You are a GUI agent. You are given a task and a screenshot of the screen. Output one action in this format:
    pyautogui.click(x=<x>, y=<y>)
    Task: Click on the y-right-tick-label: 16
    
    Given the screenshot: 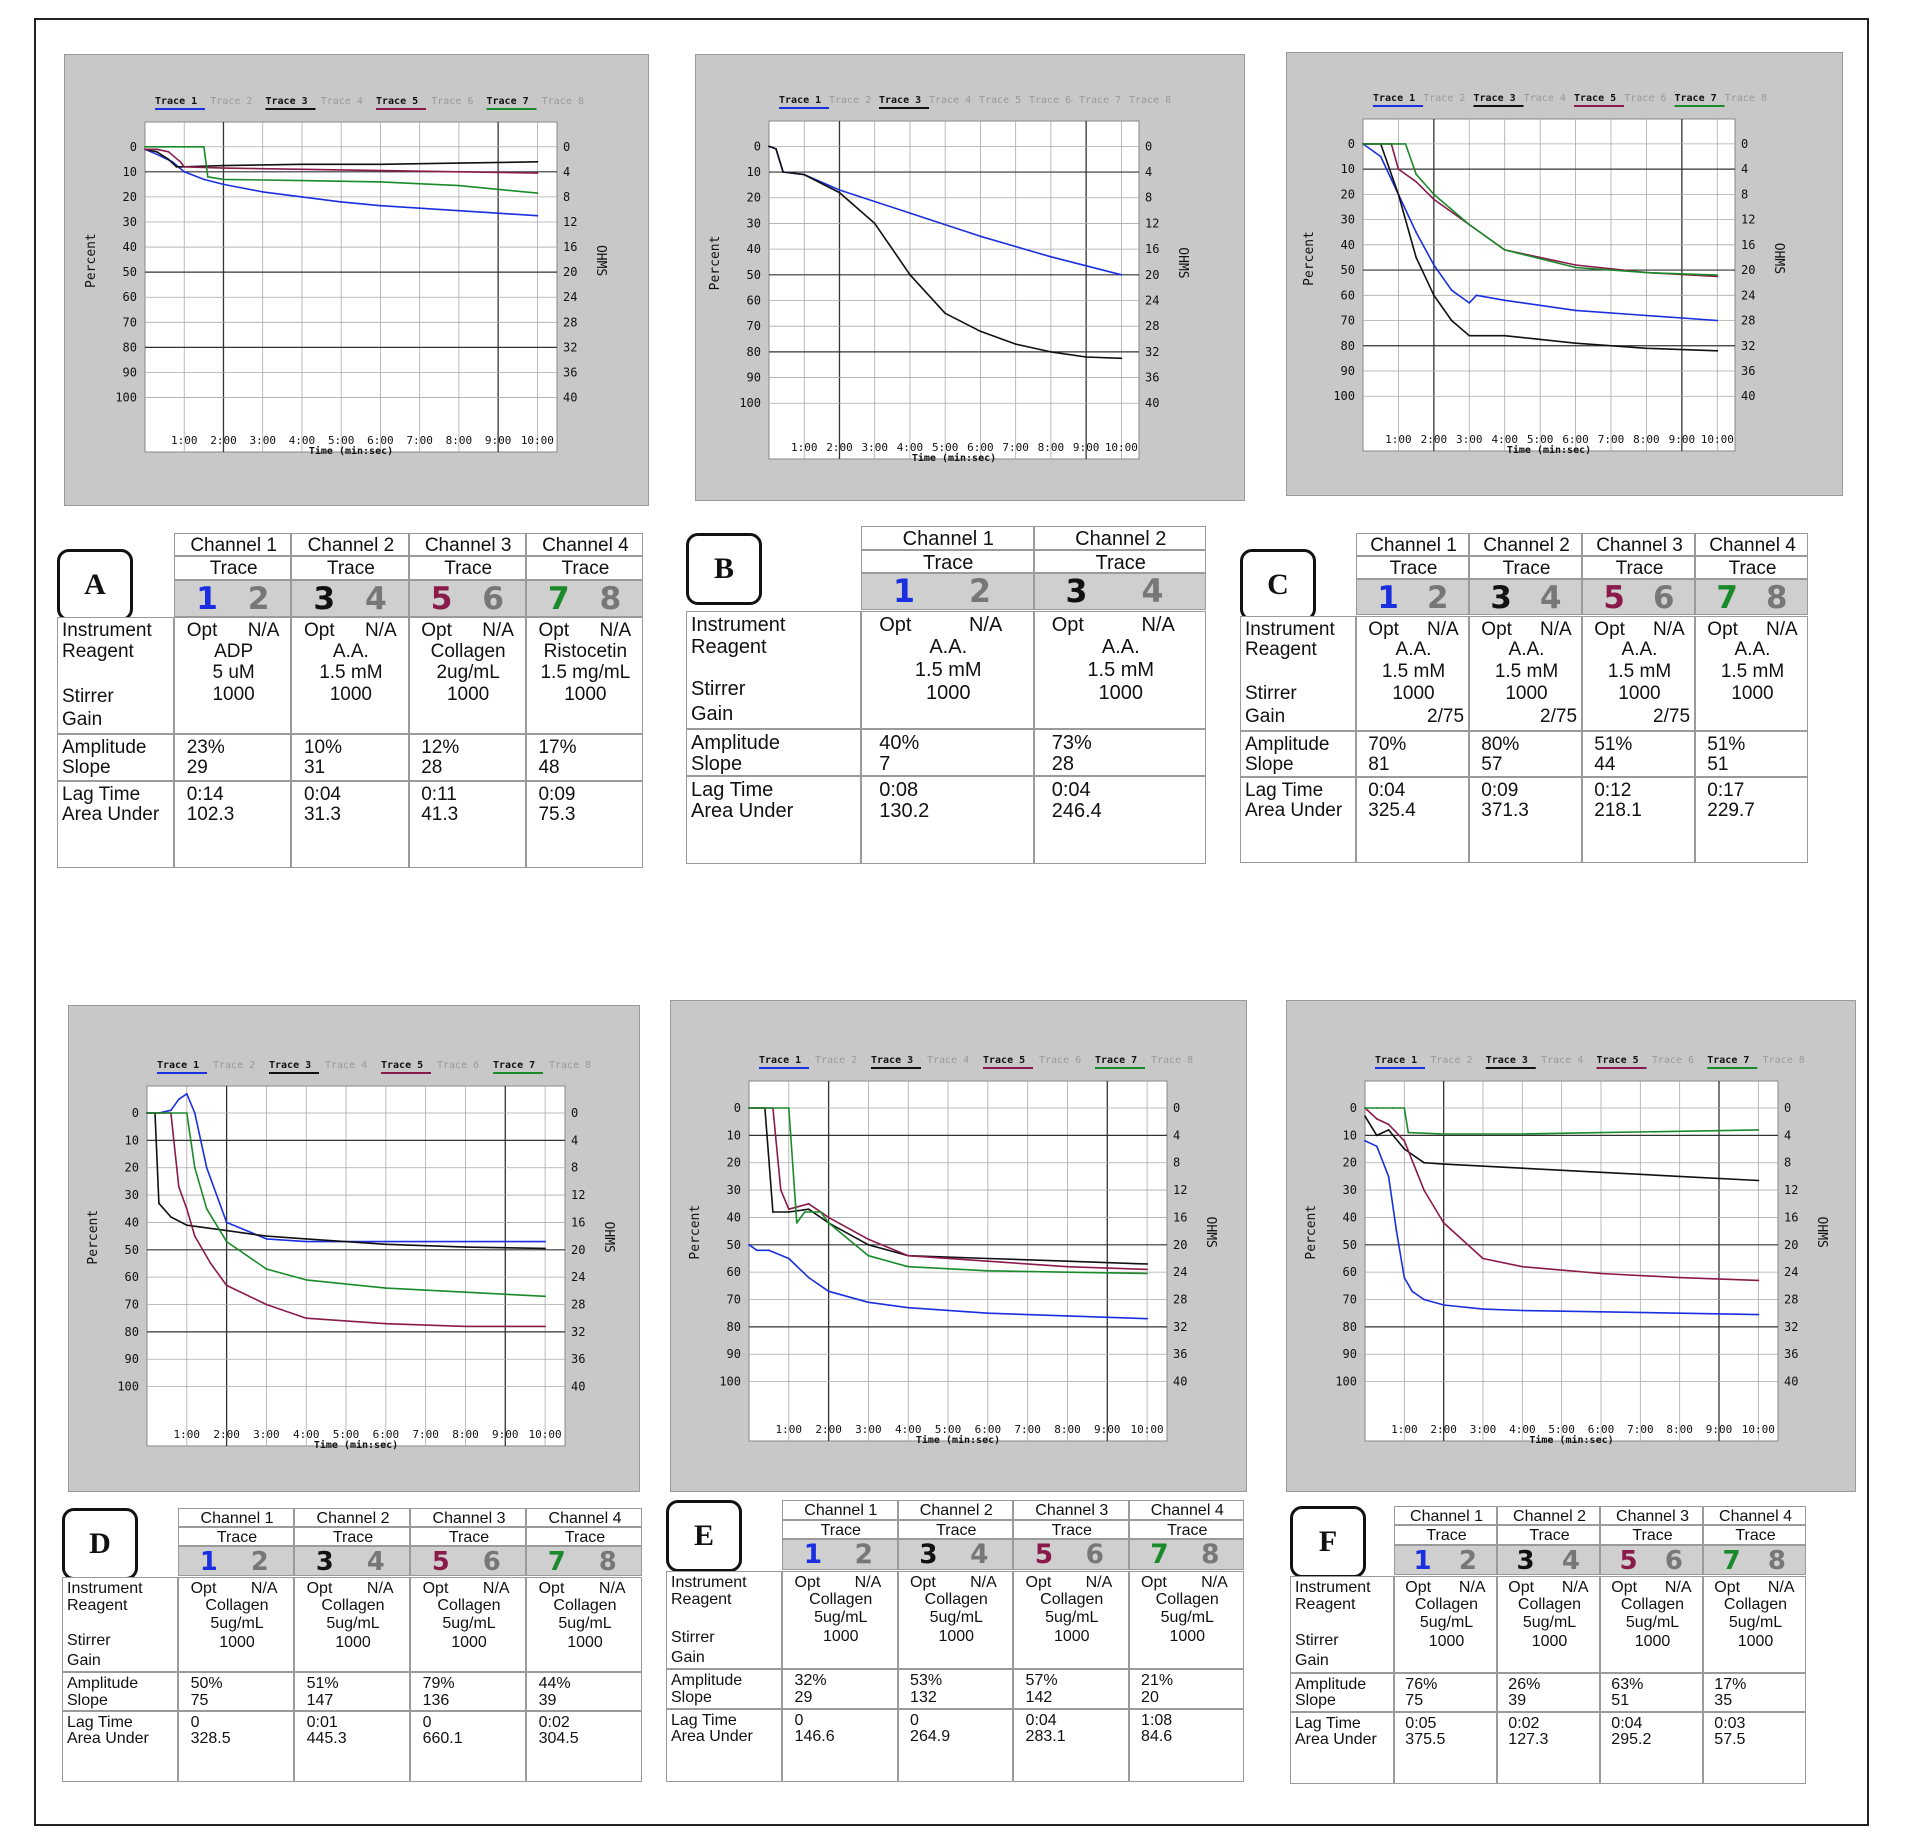 What is the action you would take?
    pyautogui.click(x=1791, y=1217)
    